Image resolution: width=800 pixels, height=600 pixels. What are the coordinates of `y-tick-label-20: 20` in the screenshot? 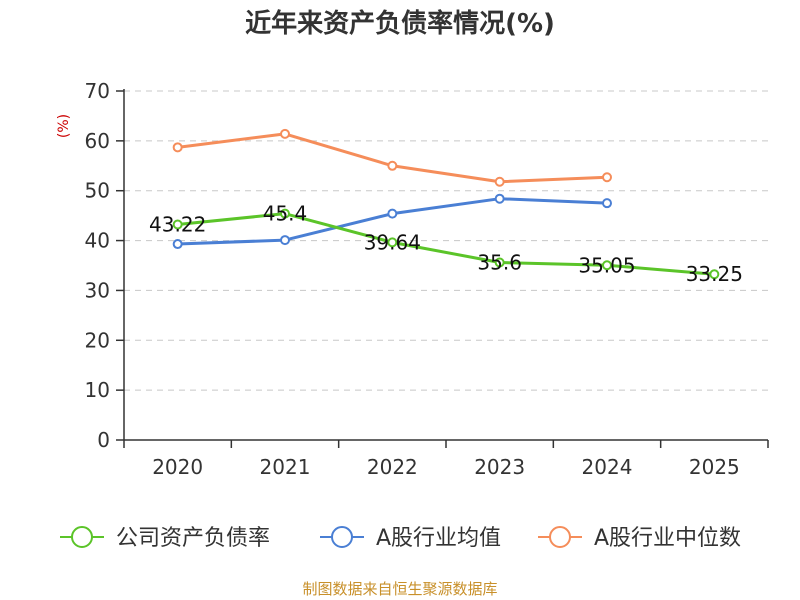 It's located at (97, 340).